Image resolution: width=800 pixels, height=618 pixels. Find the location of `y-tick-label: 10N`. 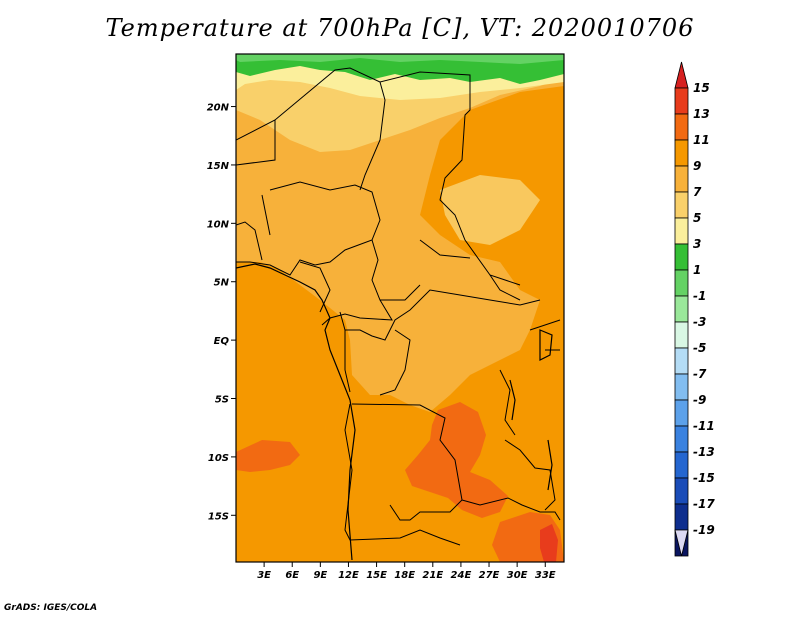

y-tick-label: 10N is located at coordinates (218, 224).